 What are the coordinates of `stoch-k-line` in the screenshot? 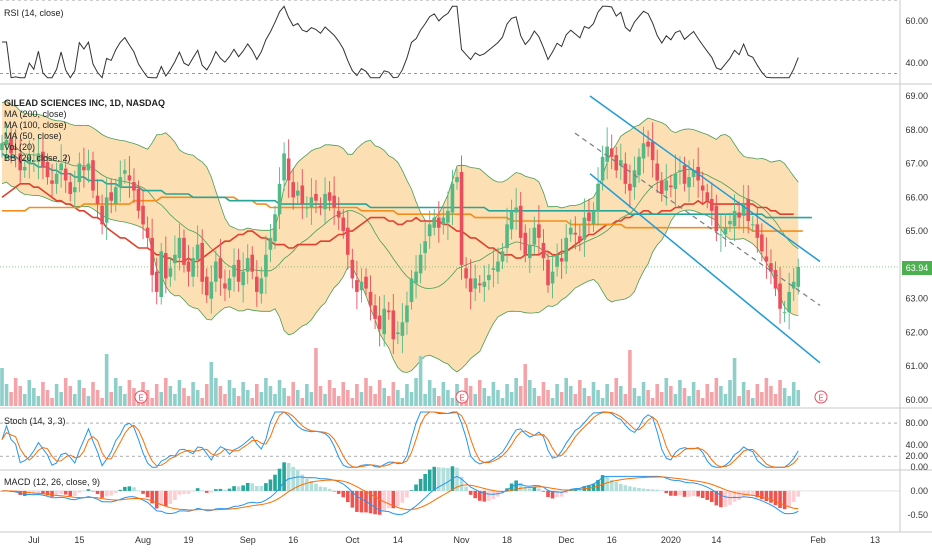 It's located at (400, 439).